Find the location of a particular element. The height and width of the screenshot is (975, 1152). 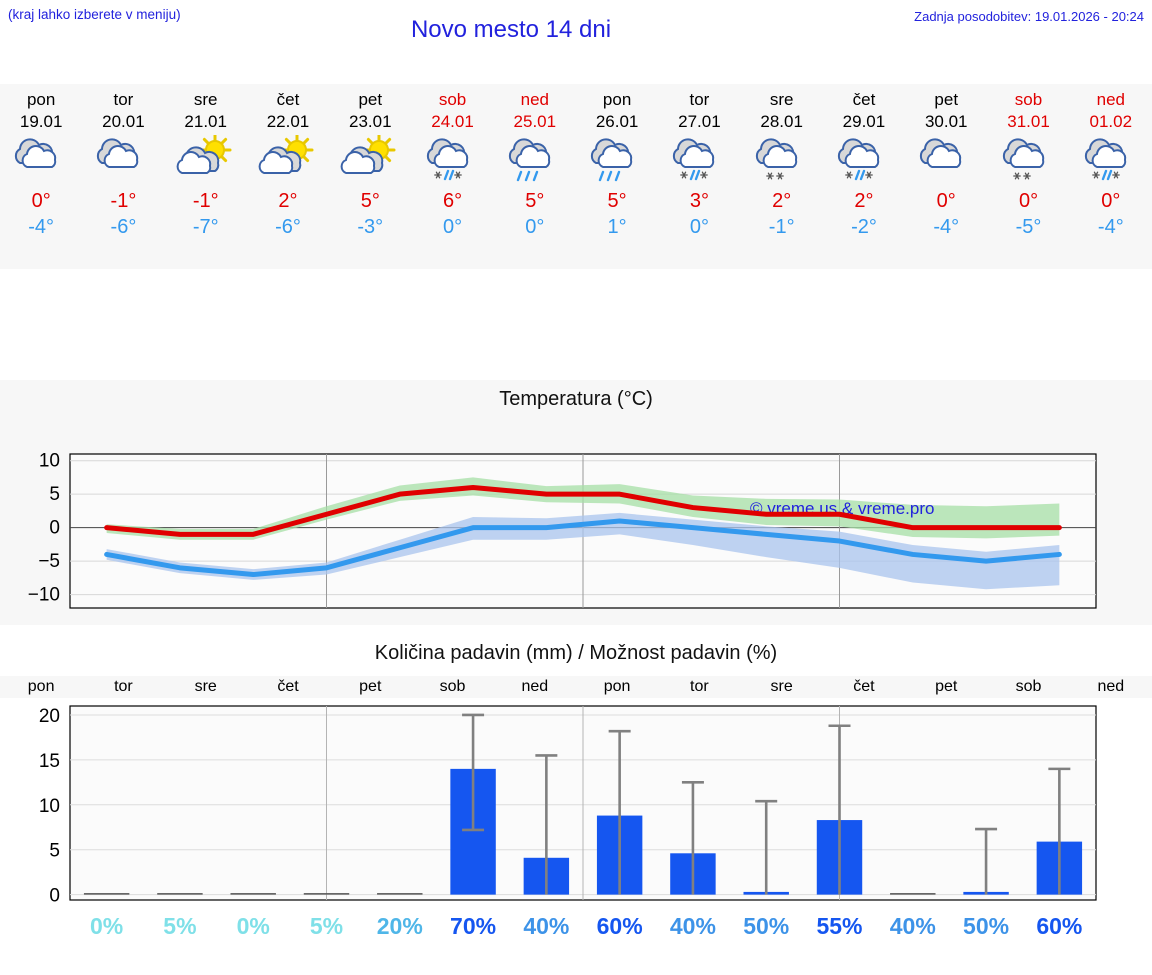

forecast-day-2: tor 20.01 -1° -6° is located at coordinates (123, 176).